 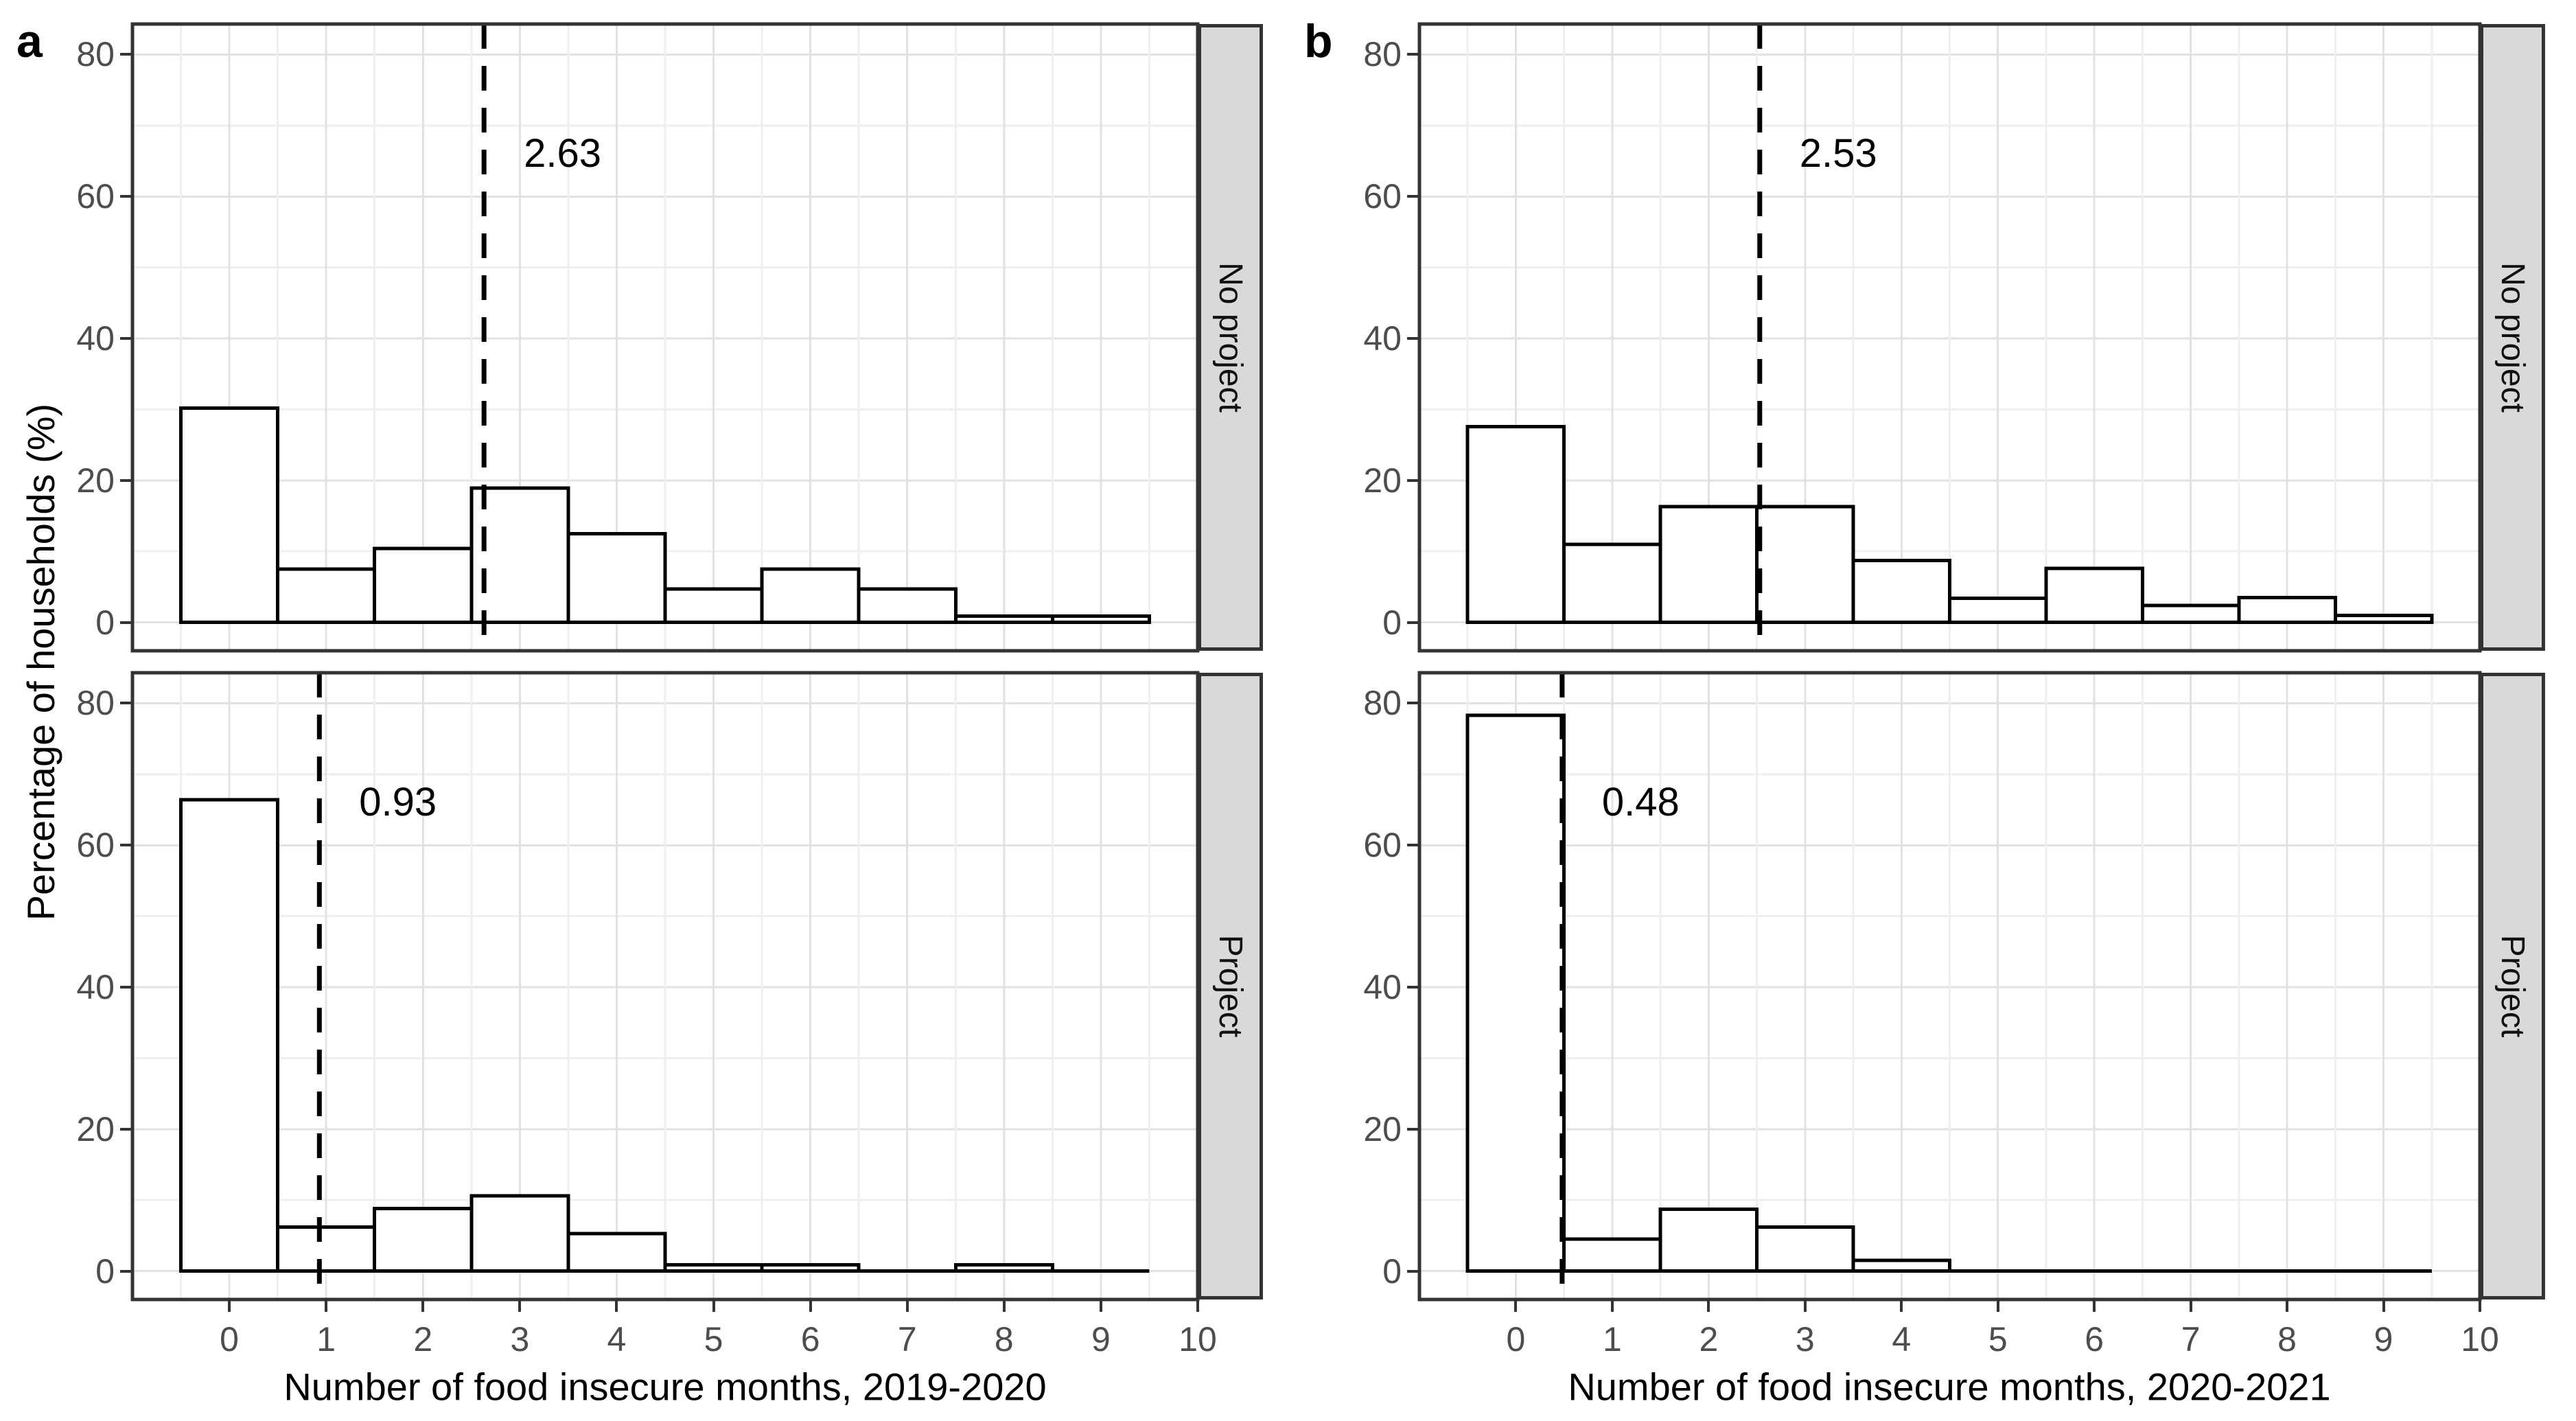 I want to click on panel-letter-b: b, so click(x=1318, y=41).